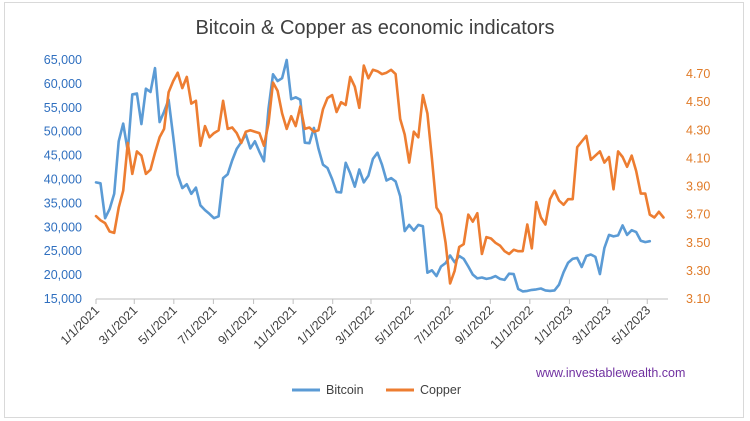  I want to click on y-right-tick-label: 4.70, so click(698, 74).